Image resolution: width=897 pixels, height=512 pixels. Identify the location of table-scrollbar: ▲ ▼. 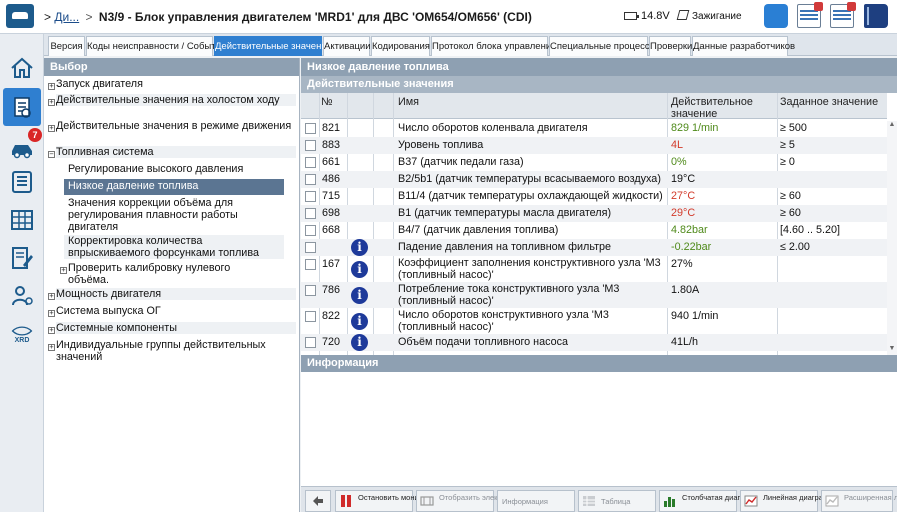
(892, 238).